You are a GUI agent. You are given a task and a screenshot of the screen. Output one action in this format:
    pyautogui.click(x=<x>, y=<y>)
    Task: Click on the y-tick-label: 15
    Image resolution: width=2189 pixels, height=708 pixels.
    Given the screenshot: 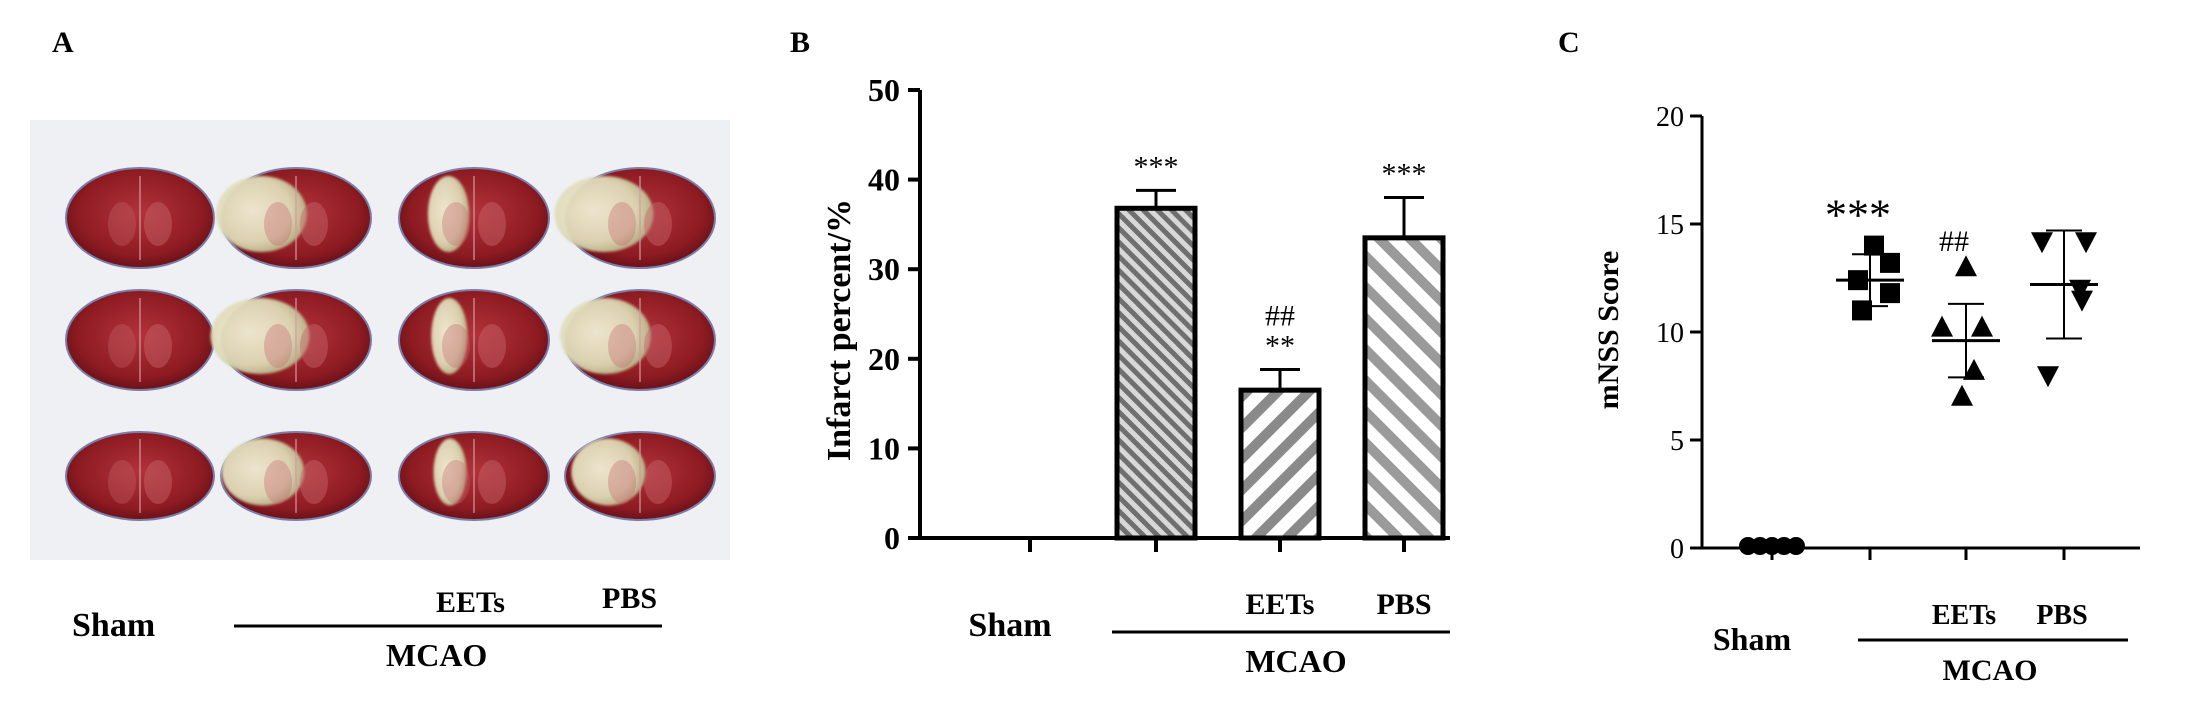 What is the action you would take?
    pyautogui.click(x=1670, y=225)
    